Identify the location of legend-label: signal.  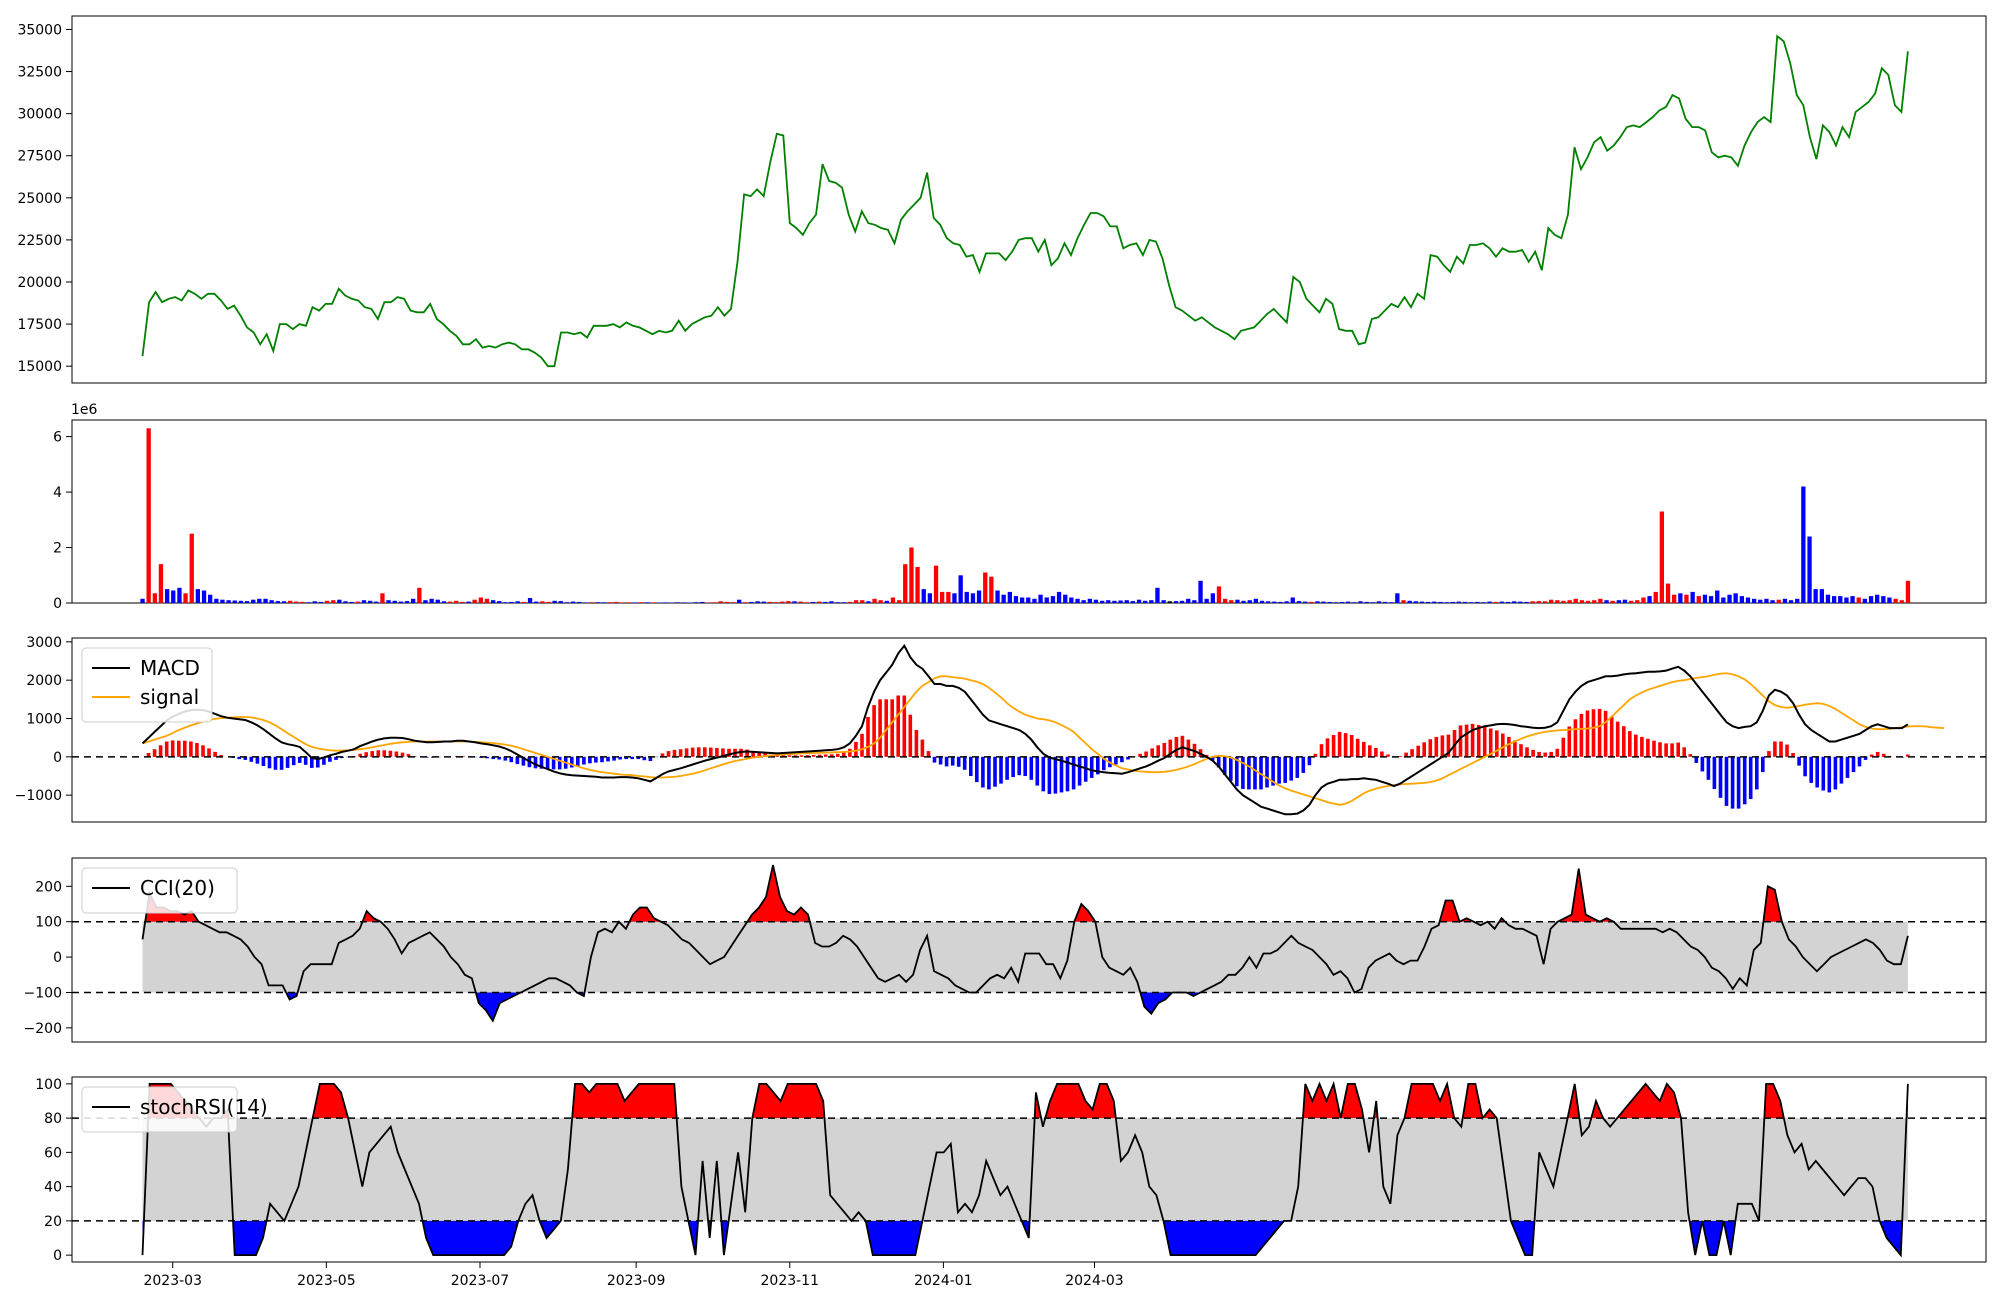
(169, 697).